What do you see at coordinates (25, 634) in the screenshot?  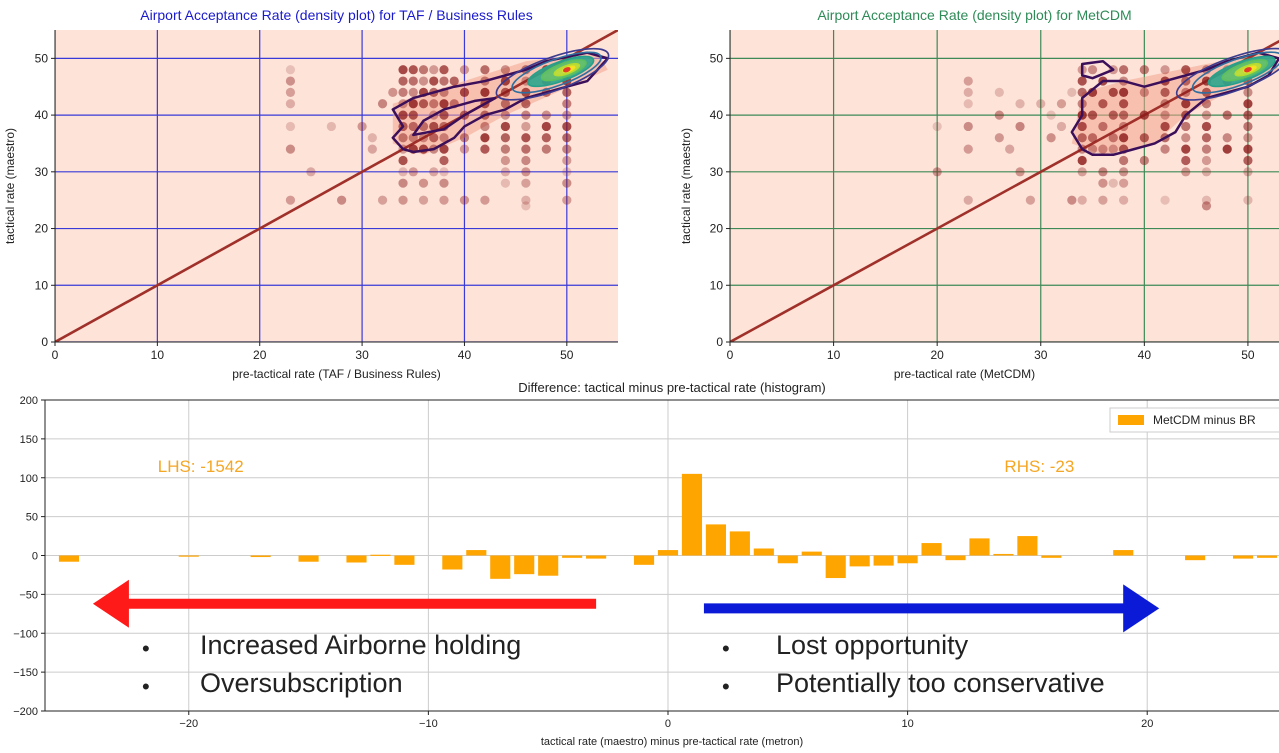 I see `y-tick-label: −100` at bounding box center [25, 634].